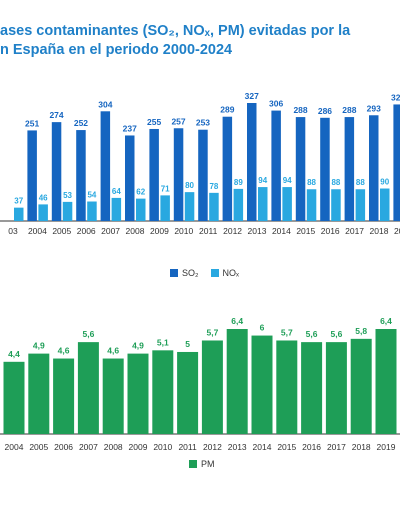  I want to click on bottom-x-tick-label: 2016, so click(311, 447).